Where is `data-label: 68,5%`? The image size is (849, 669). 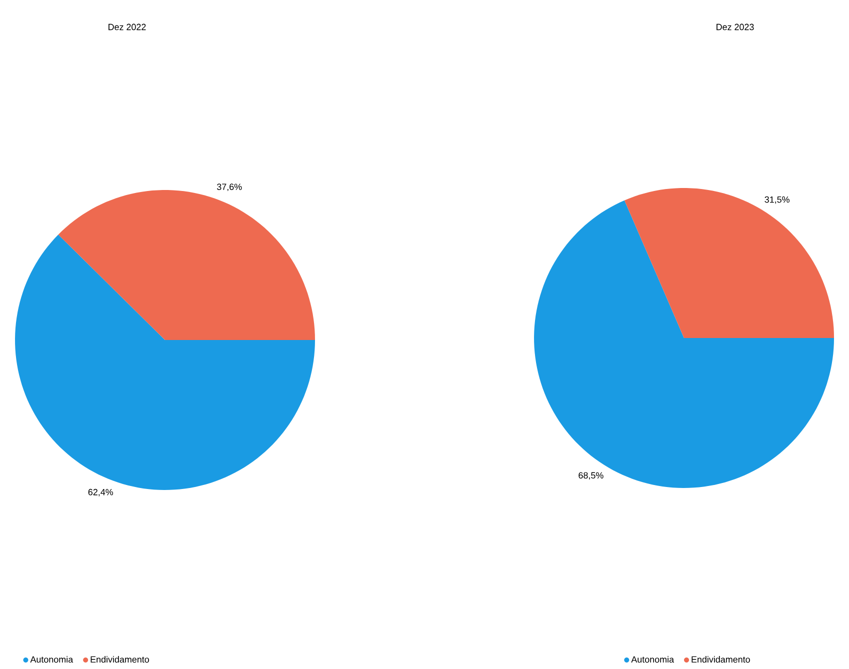 data-label: 68,5% is located at coordinates (591, 476).